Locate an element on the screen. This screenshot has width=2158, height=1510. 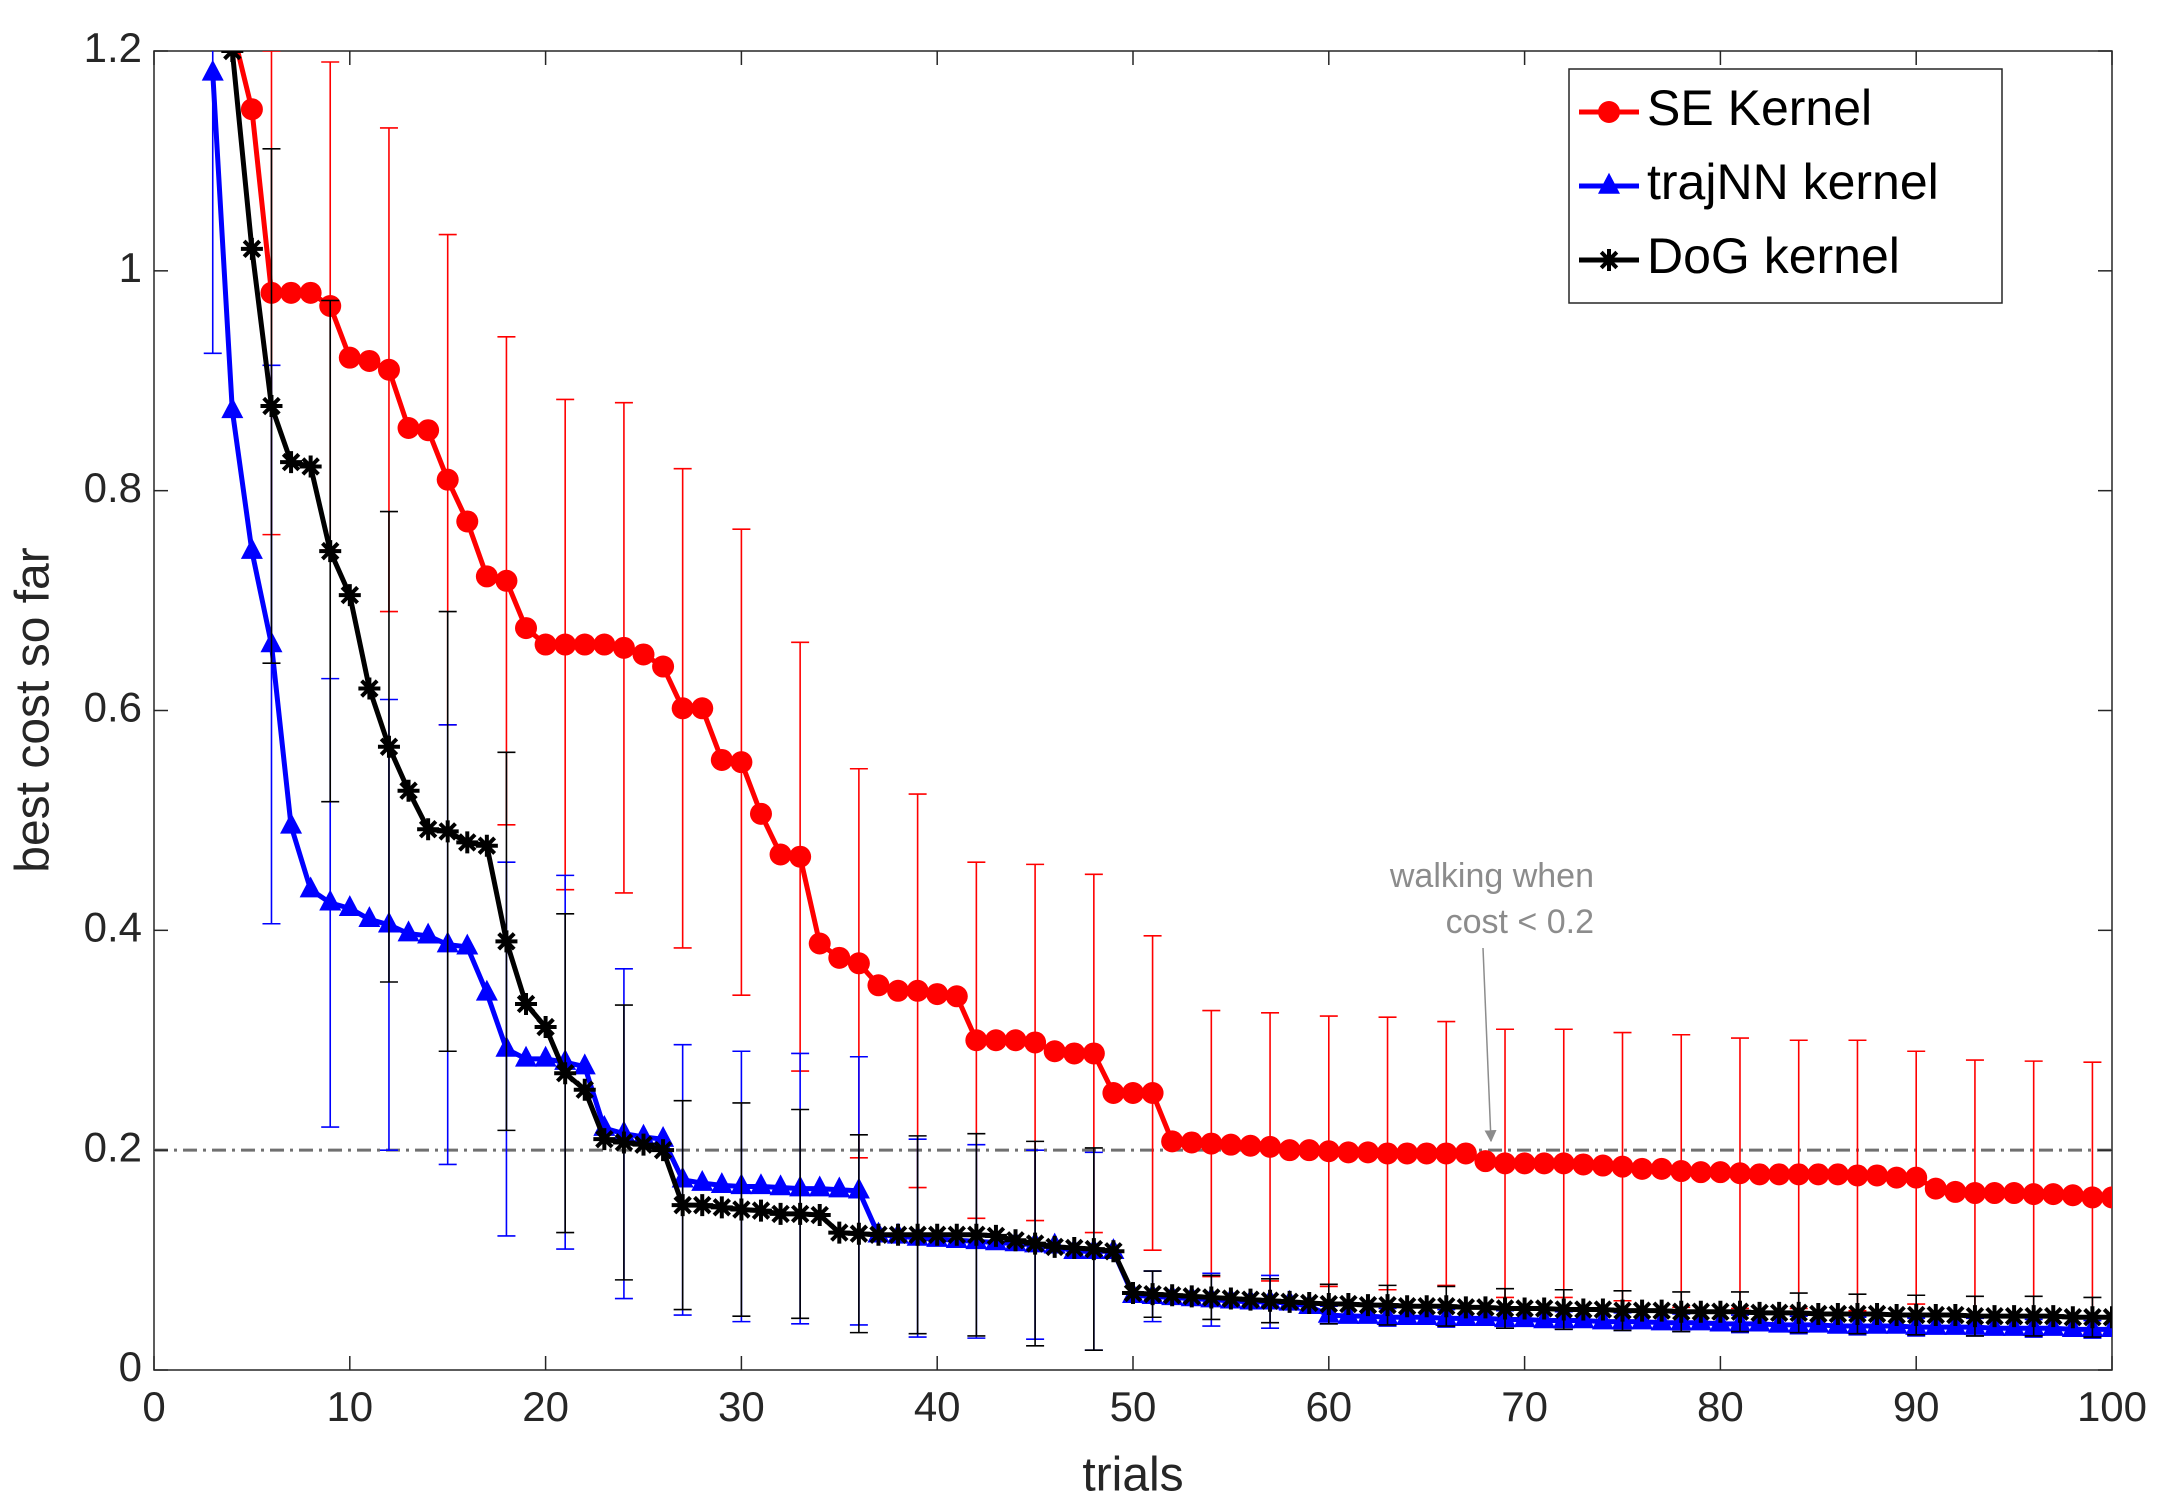
x-tick-label: 50 is located at coordinates (1133, 1406).